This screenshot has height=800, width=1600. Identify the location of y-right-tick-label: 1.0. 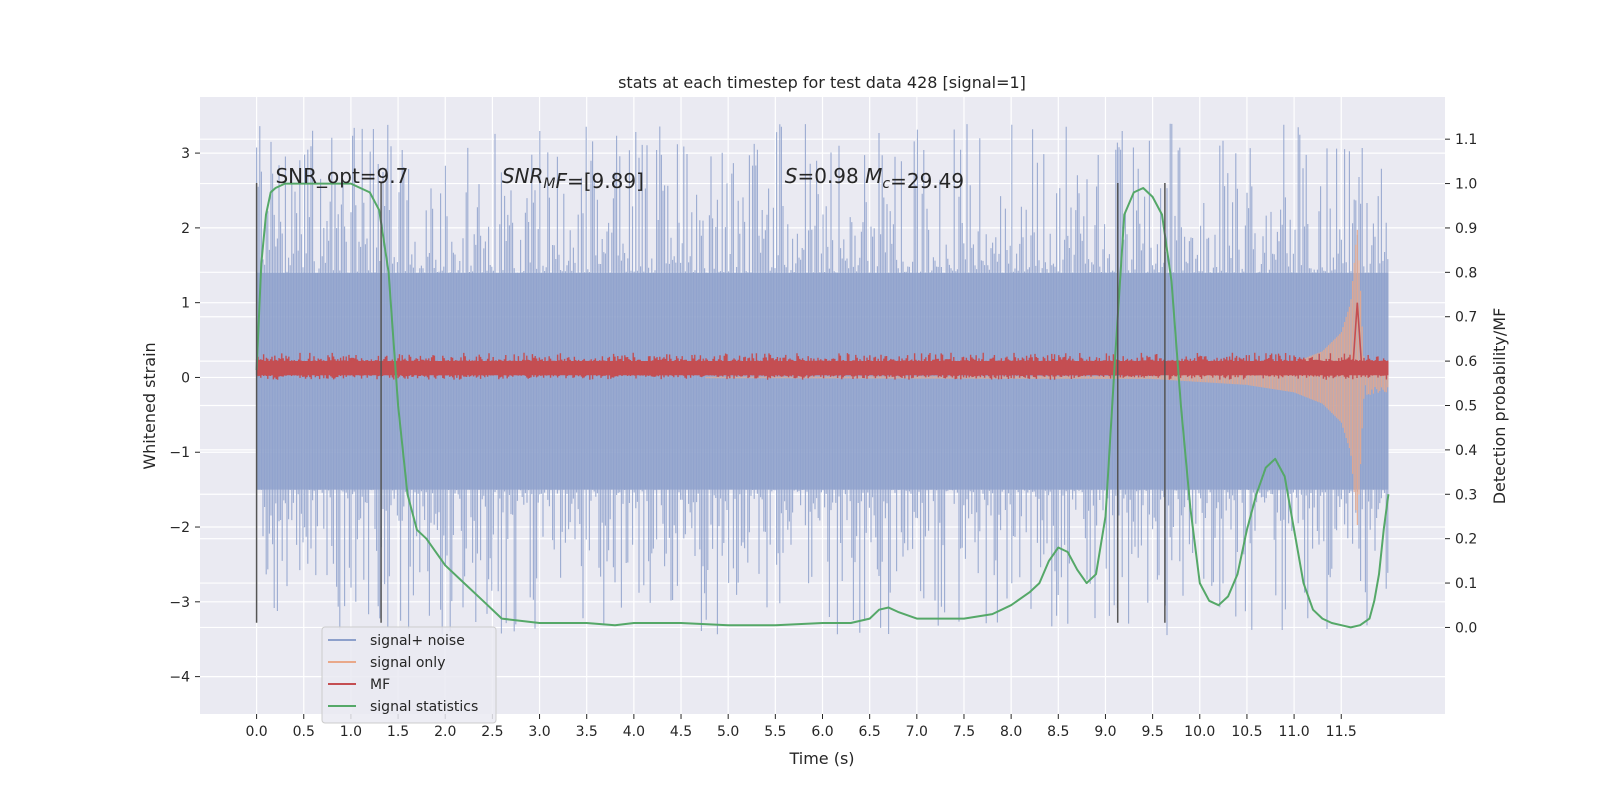
(1466, 185).